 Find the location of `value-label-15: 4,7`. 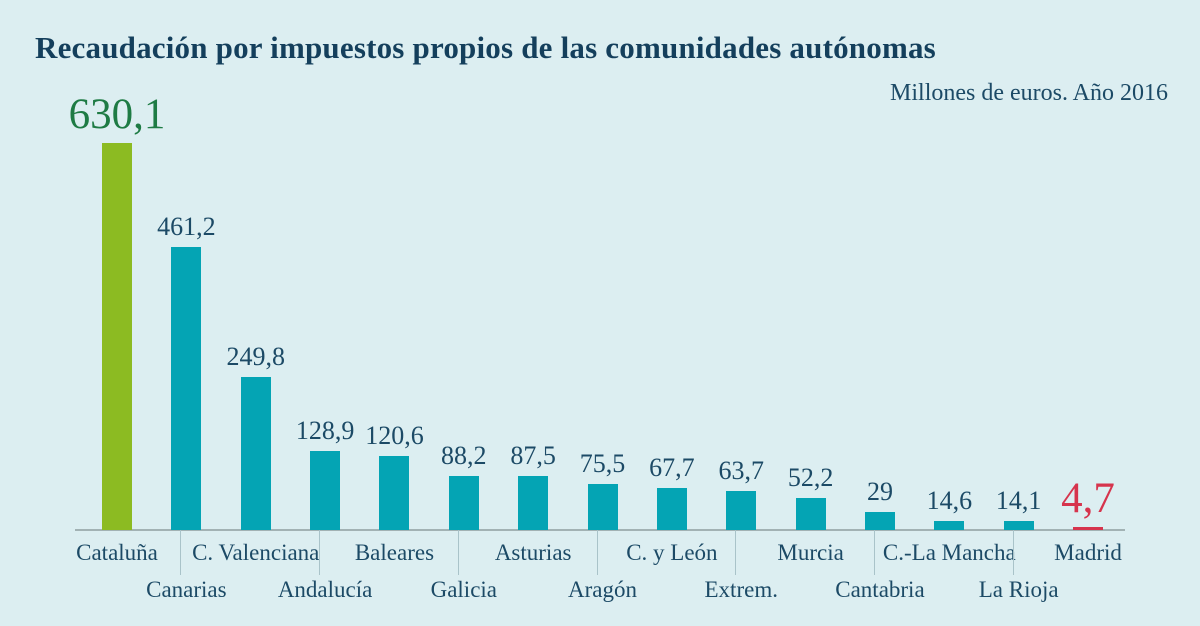

value-label-15: 4,7 is located at coordinates (1088, 498).